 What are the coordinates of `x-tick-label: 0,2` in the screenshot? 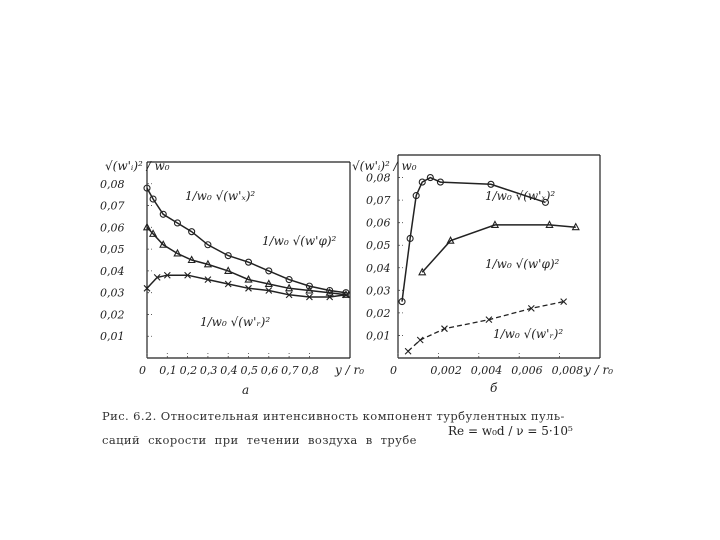 It's located at (189, 370).